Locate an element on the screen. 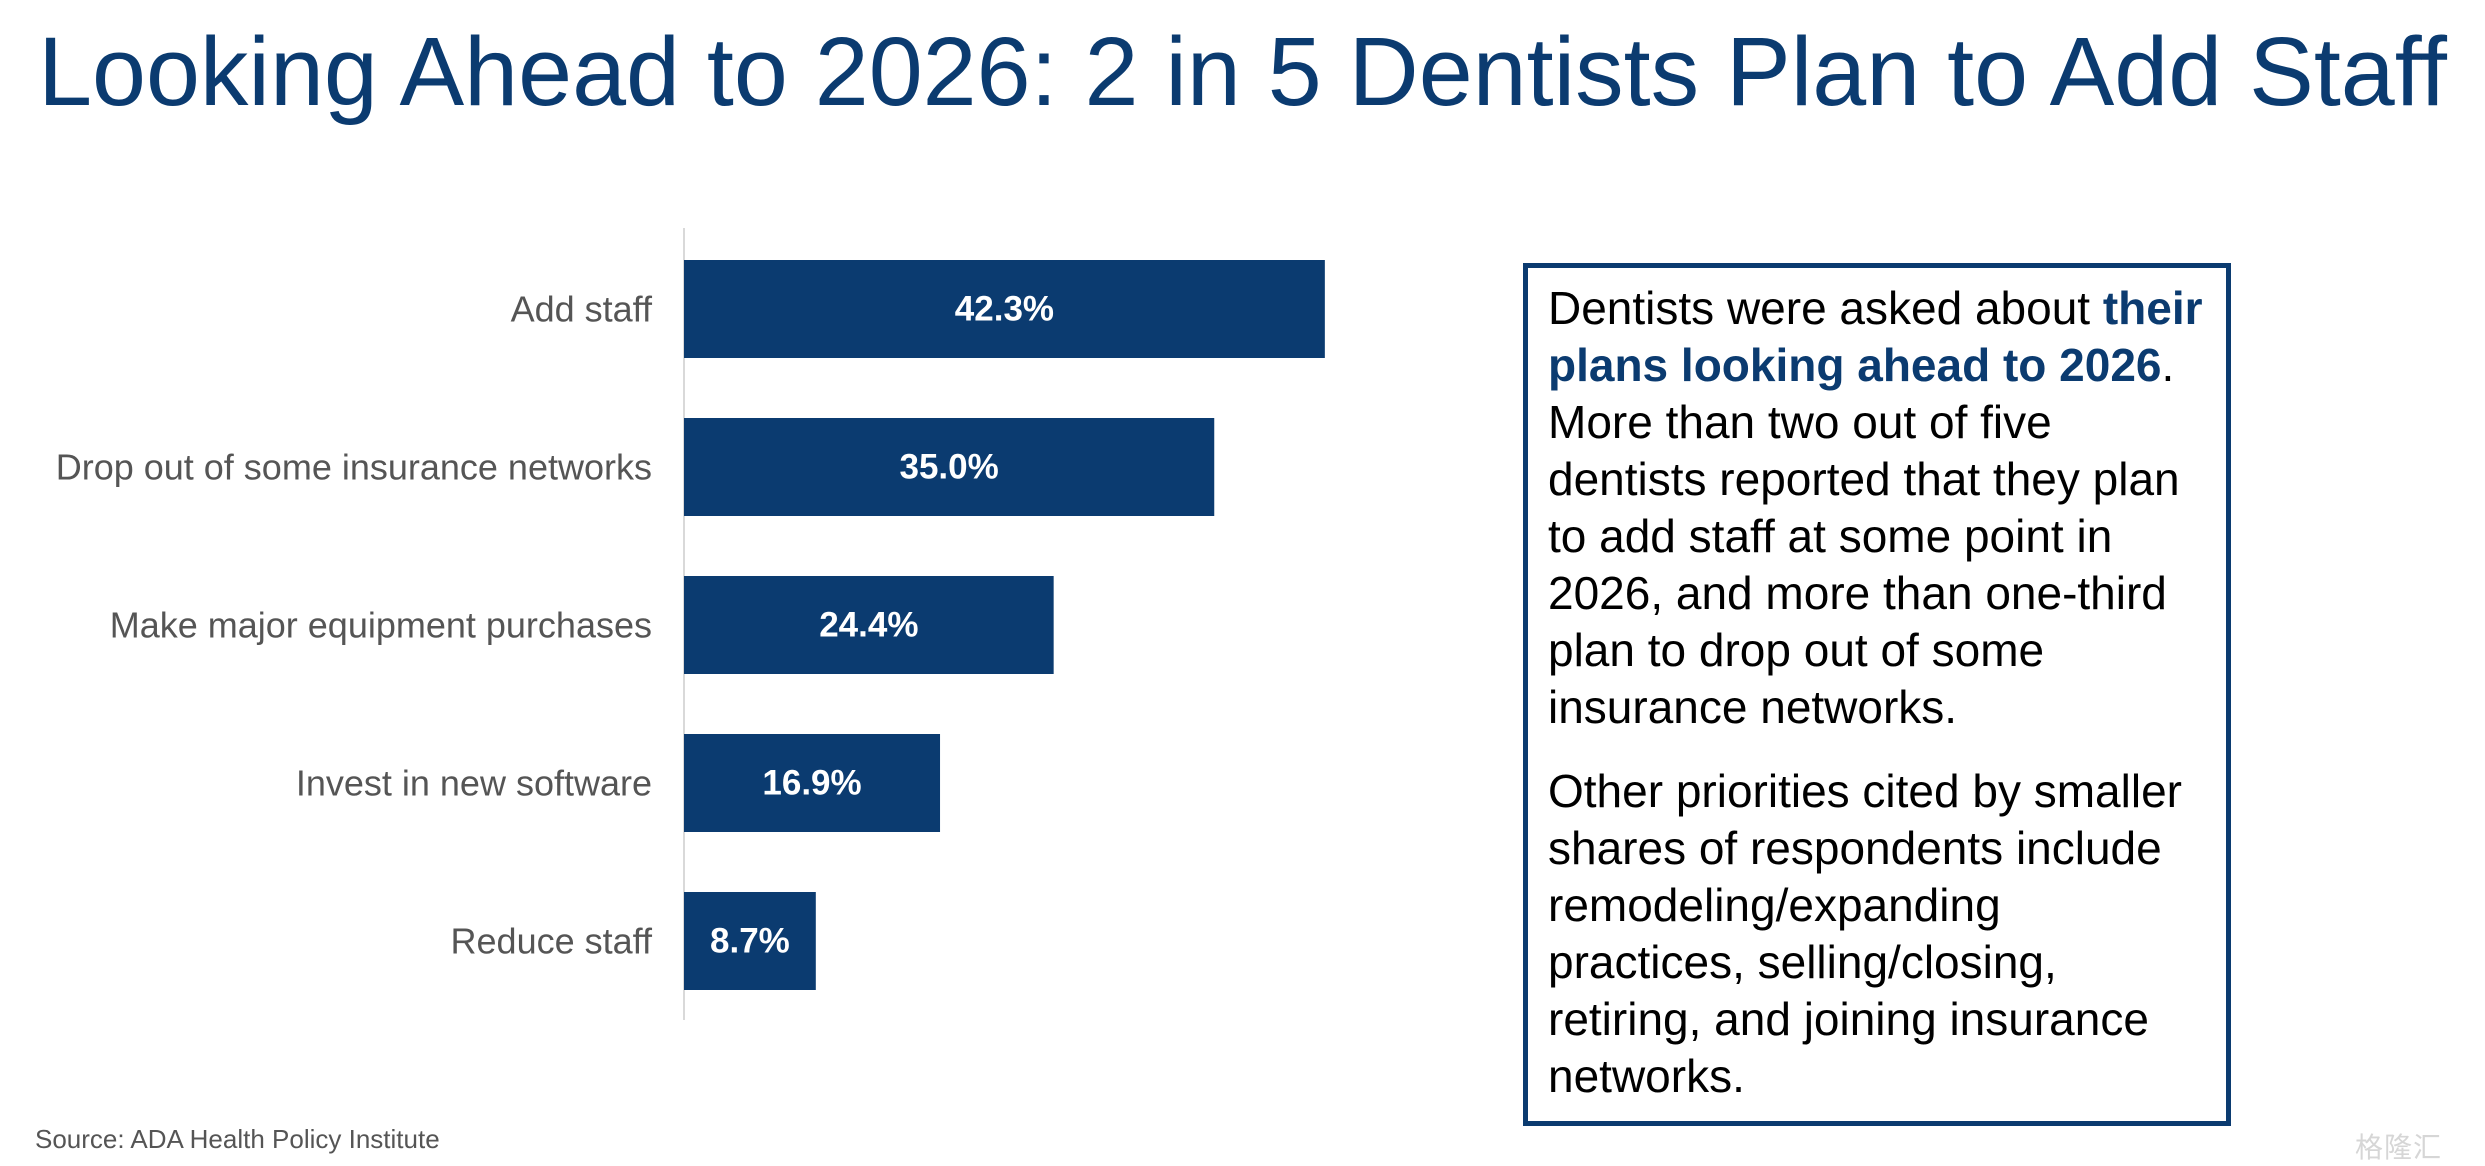 The height and width of the screenshot is (1166, 2485). category-label-reduce-staff: Reduce staff is located at coordinates (552, 941).